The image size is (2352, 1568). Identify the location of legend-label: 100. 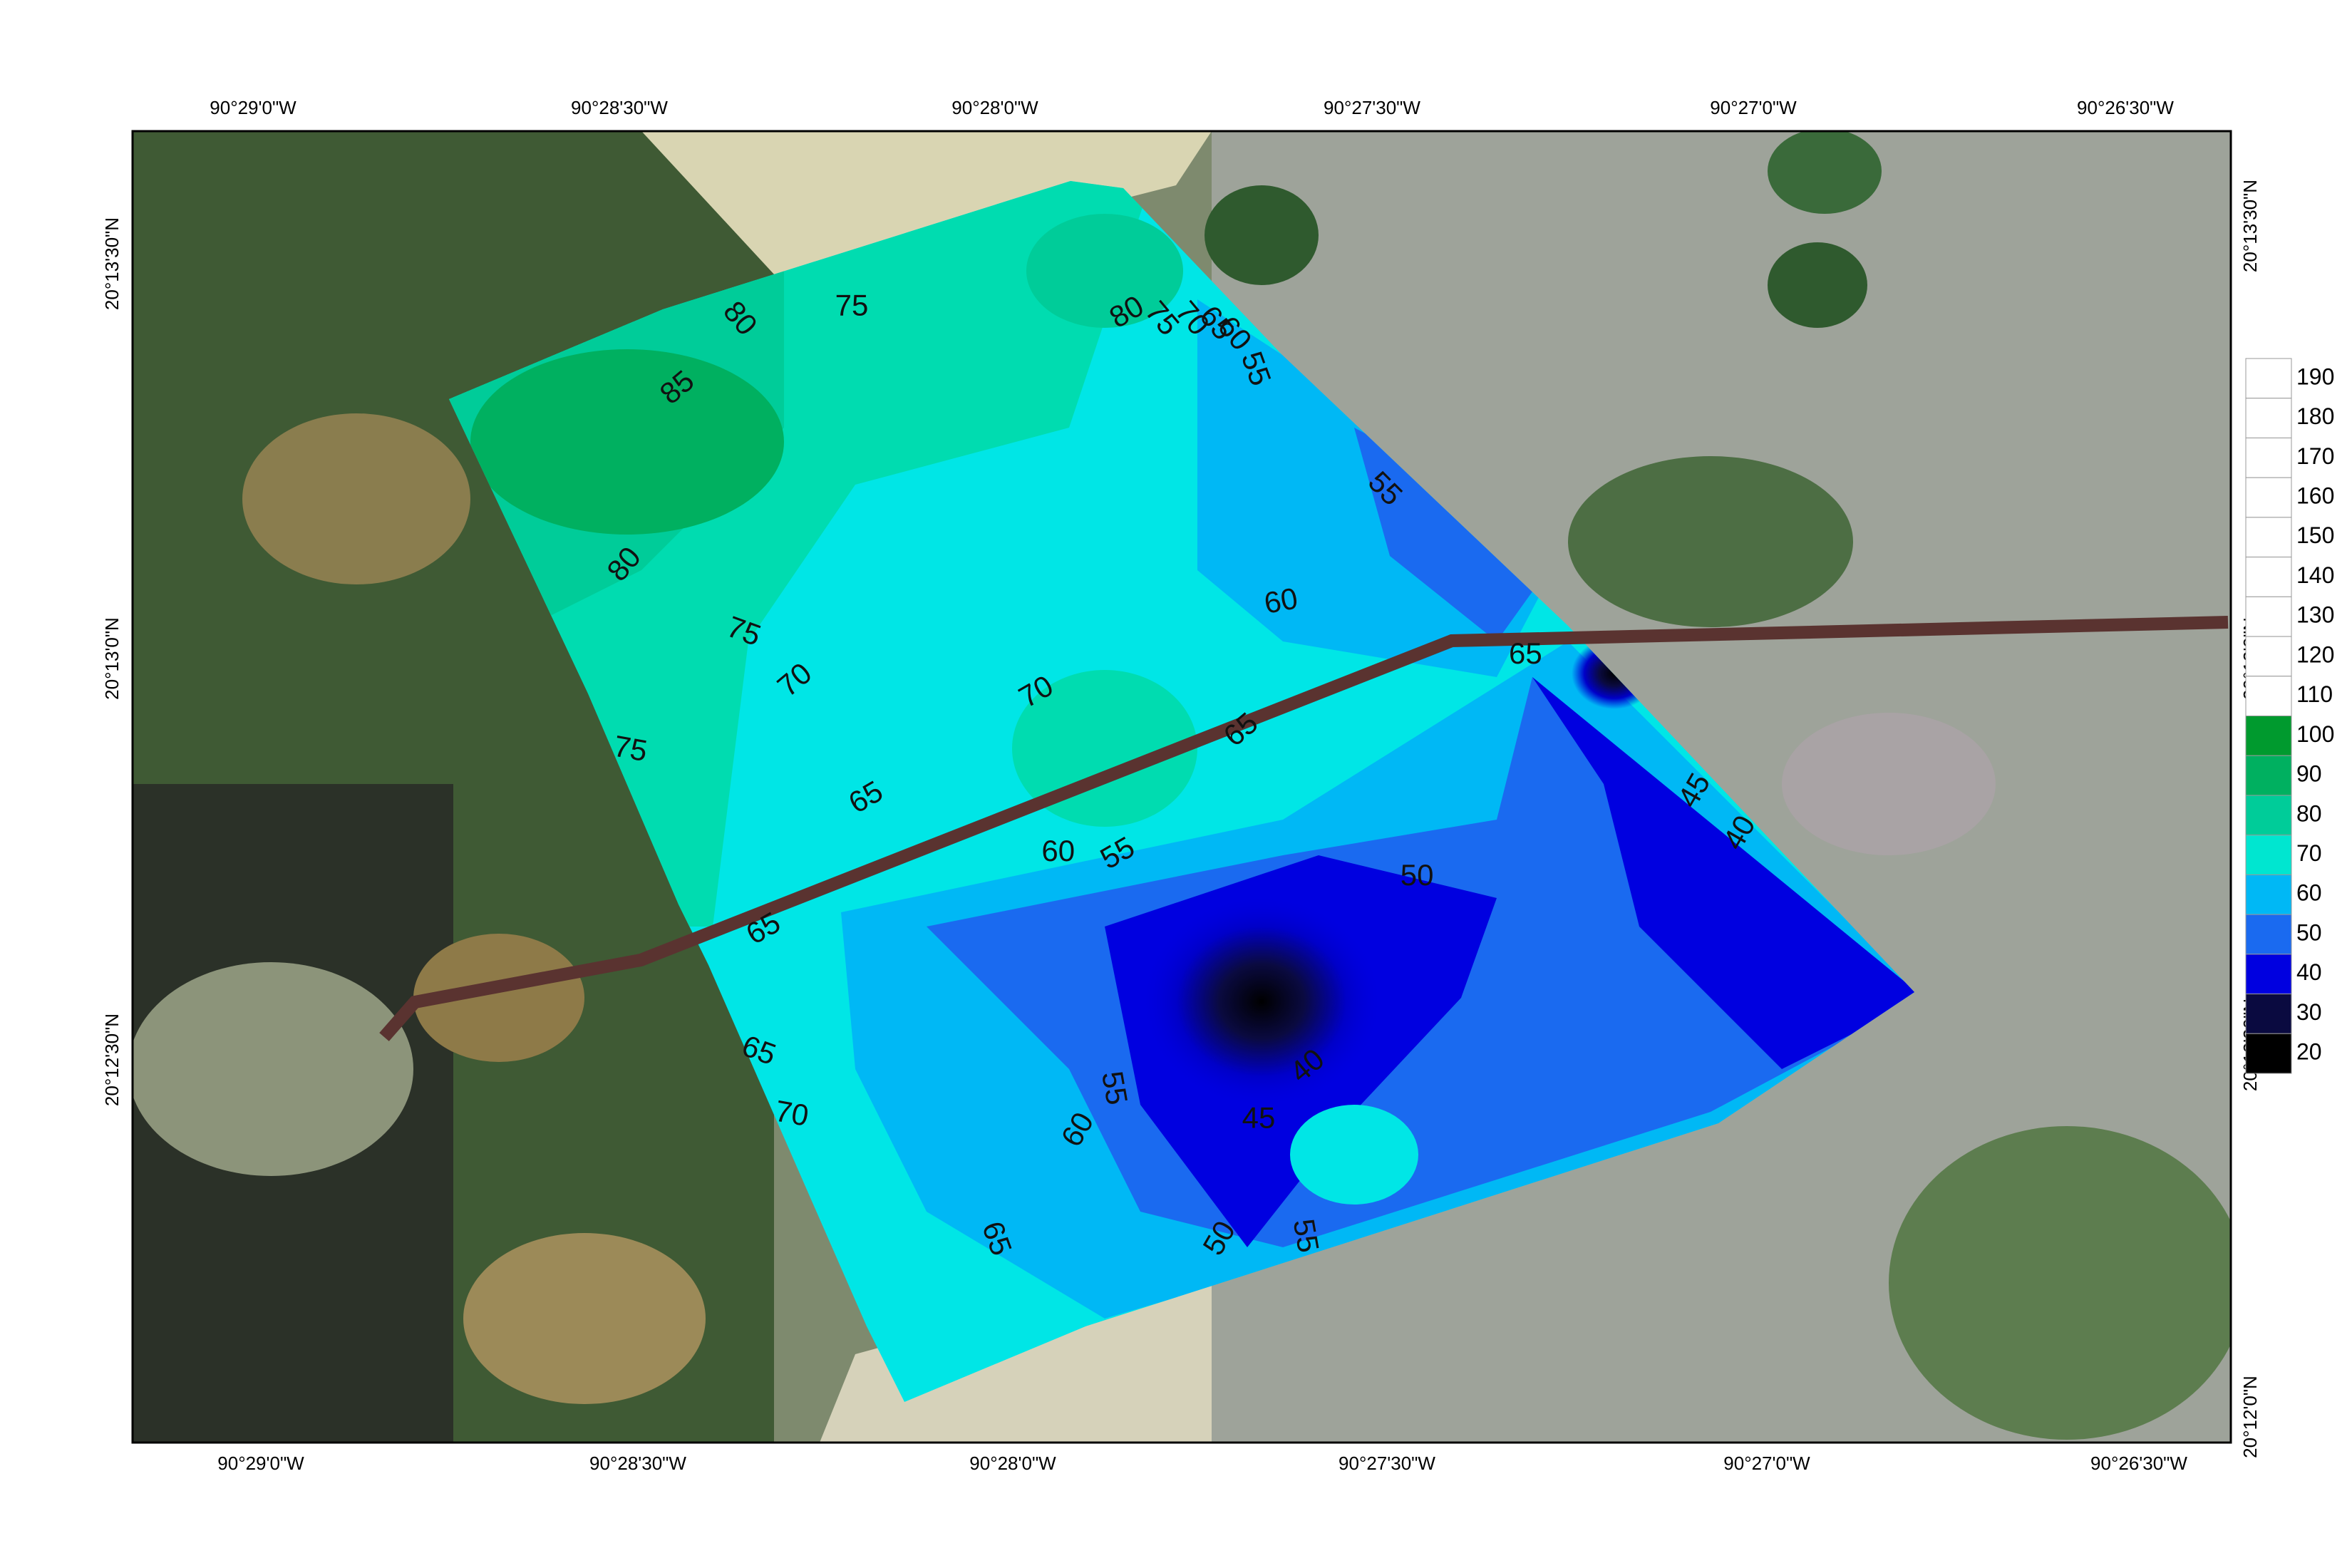
(2315, 734).